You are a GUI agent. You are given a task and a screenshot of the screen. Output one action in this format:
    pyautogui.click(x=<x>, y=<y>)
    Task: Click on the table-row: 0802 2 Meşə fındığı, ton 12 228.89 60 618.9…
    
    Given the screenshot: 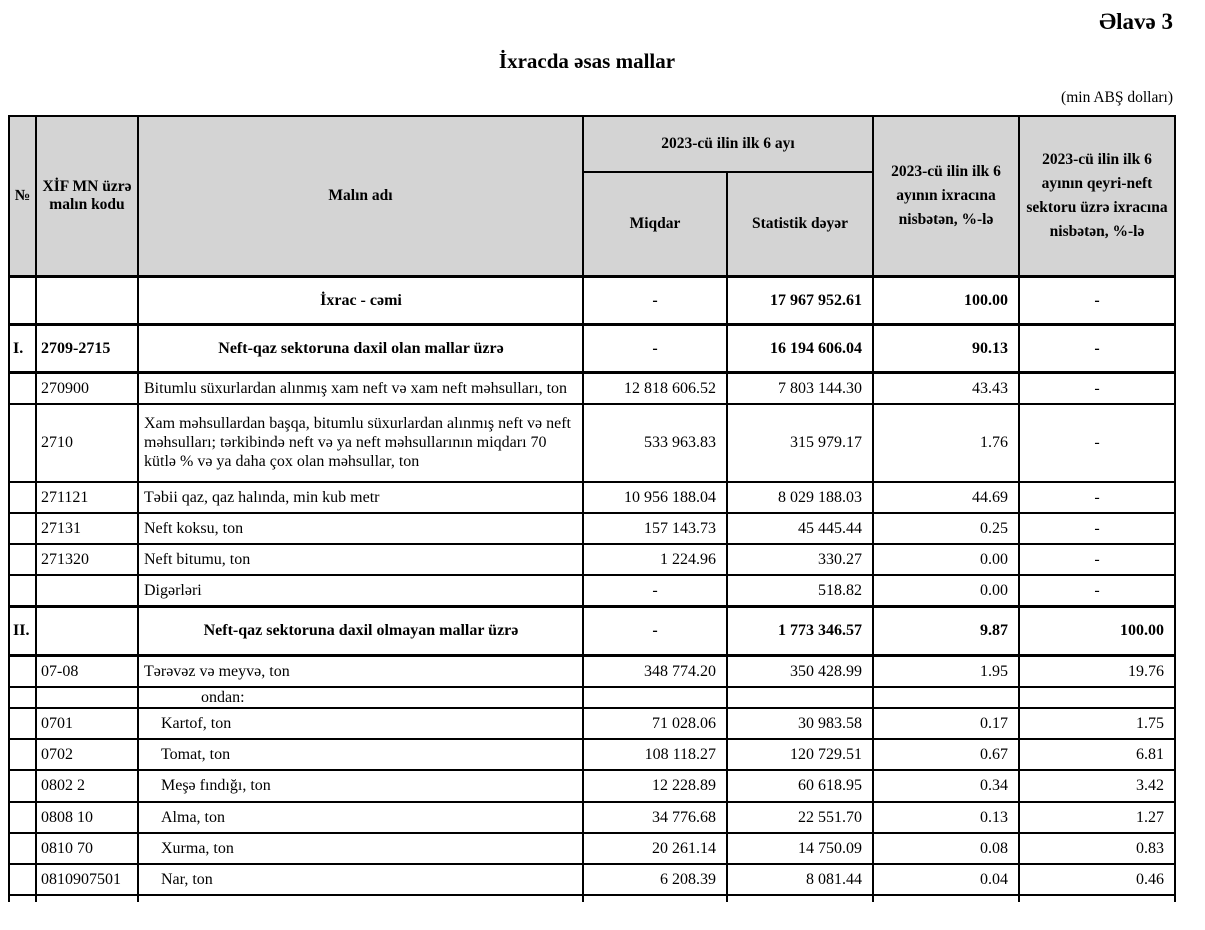 What is the action you would take?
    pyautogui.click(x=592, y=786)
    